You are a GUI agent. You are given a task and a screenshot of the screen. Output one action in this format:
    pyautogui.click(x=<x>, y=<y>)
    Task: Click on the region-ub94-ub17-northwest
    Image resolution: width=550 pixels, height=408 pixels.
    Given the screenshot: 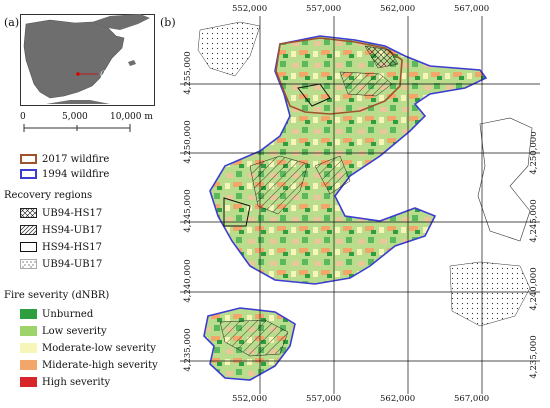 What is the action you would take?
    pyautogui.click(x=229, y=49)
    